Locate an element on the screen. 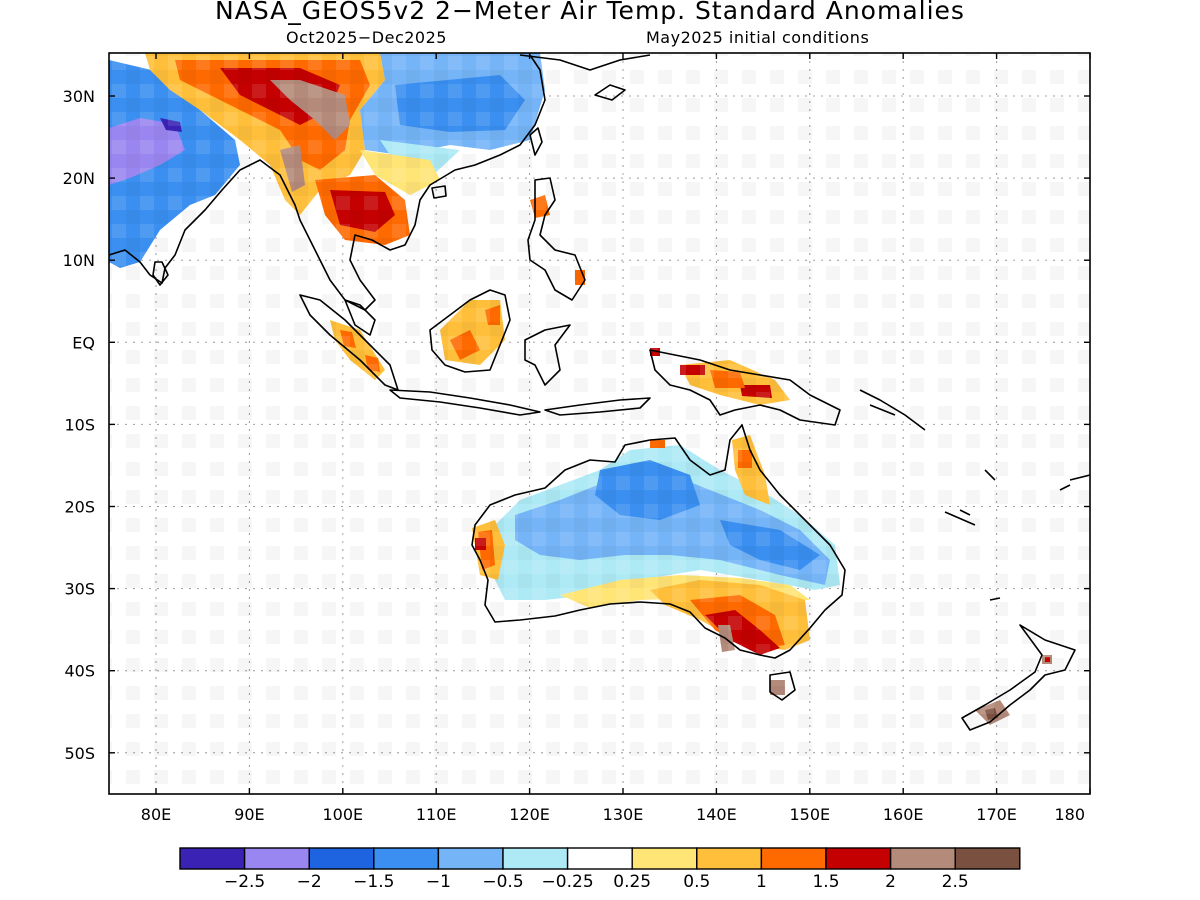 The height and width of the screenshot is (900, 1200). lon-tick-label: 110E is located at coordinates (436, 814).